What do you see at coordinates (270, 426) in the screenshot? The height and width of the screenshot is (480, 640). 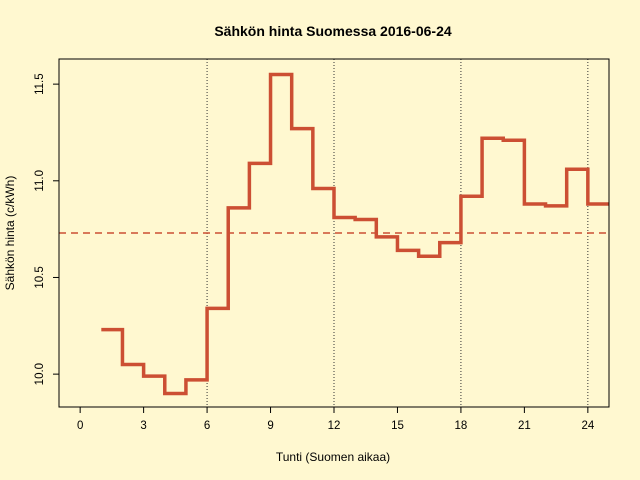 I see `x-tick-label: 9` at bounding box center [270, 426].